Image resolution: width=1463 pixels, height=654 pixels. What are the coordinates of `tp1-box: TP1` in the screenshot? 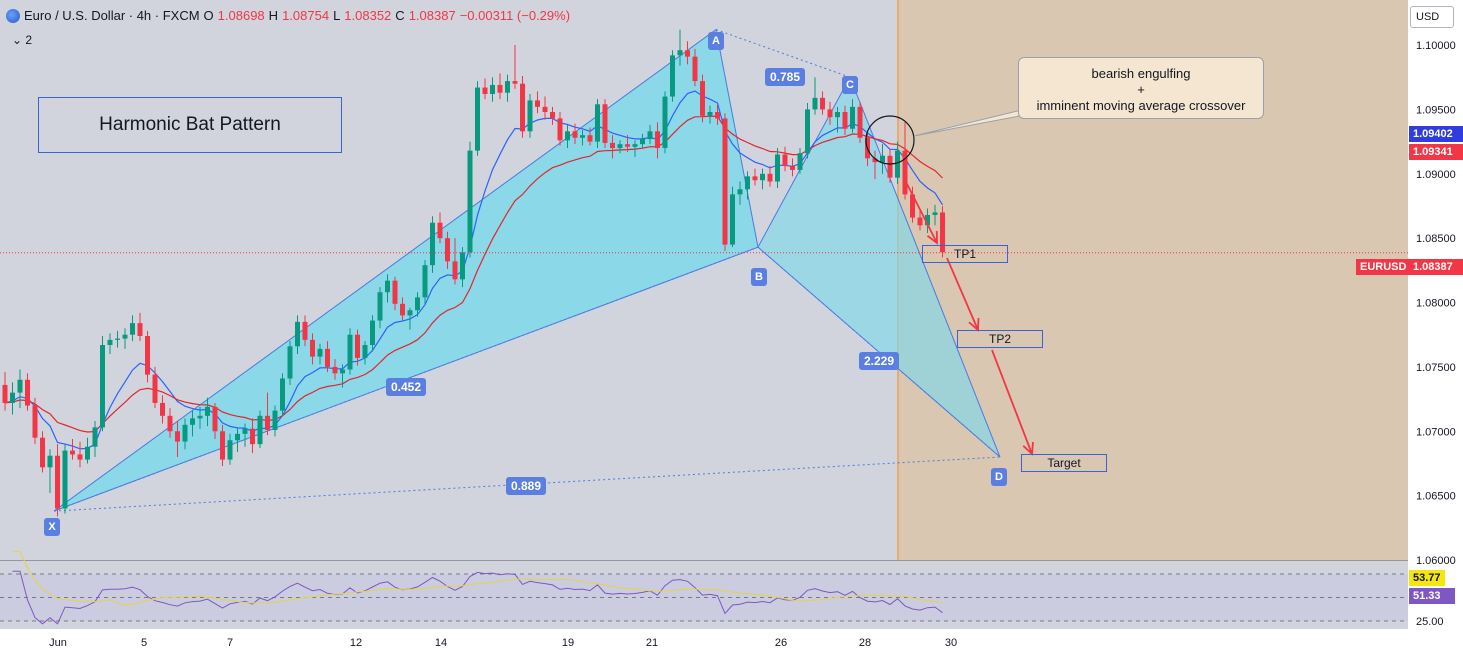 It's located at (965, 254).